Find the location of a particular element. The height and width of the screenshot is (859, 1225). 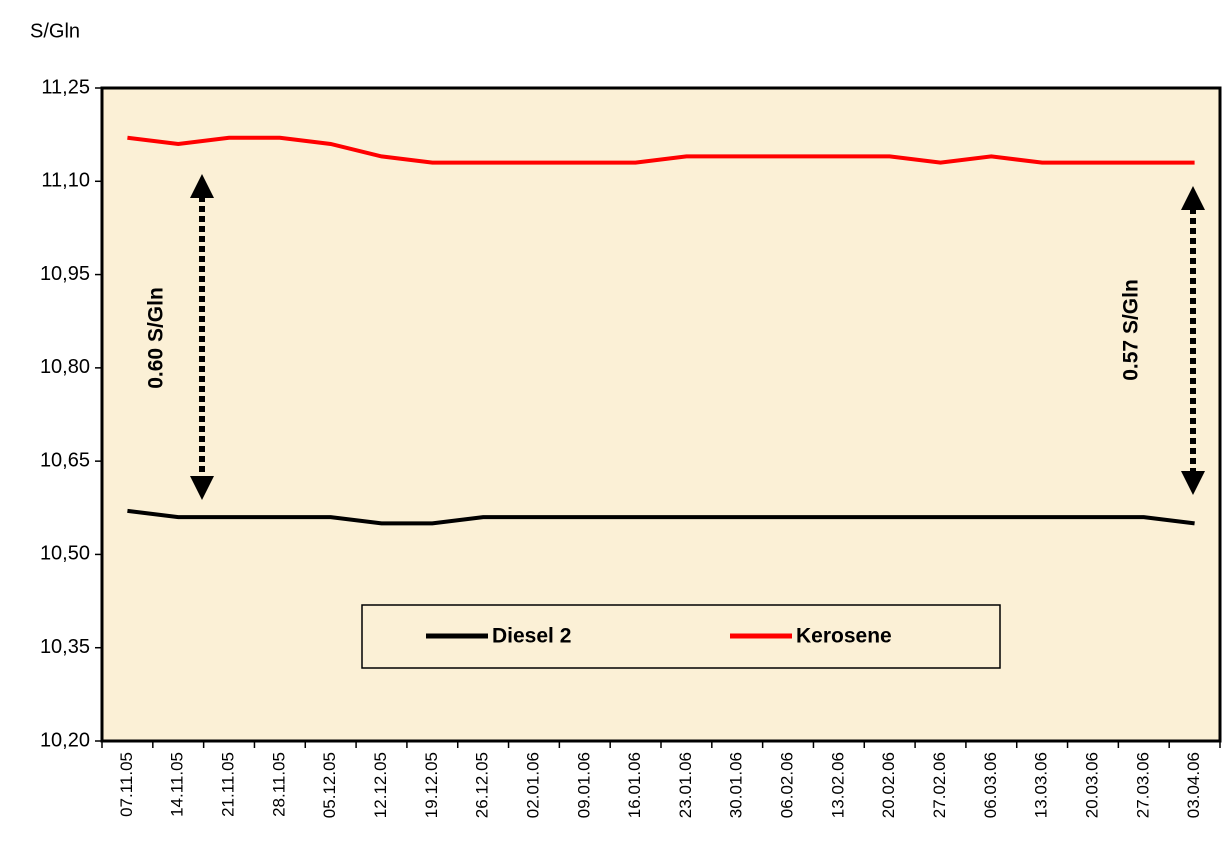

x-tick-label: 13.02.06 is located at coordinates (837, 785).